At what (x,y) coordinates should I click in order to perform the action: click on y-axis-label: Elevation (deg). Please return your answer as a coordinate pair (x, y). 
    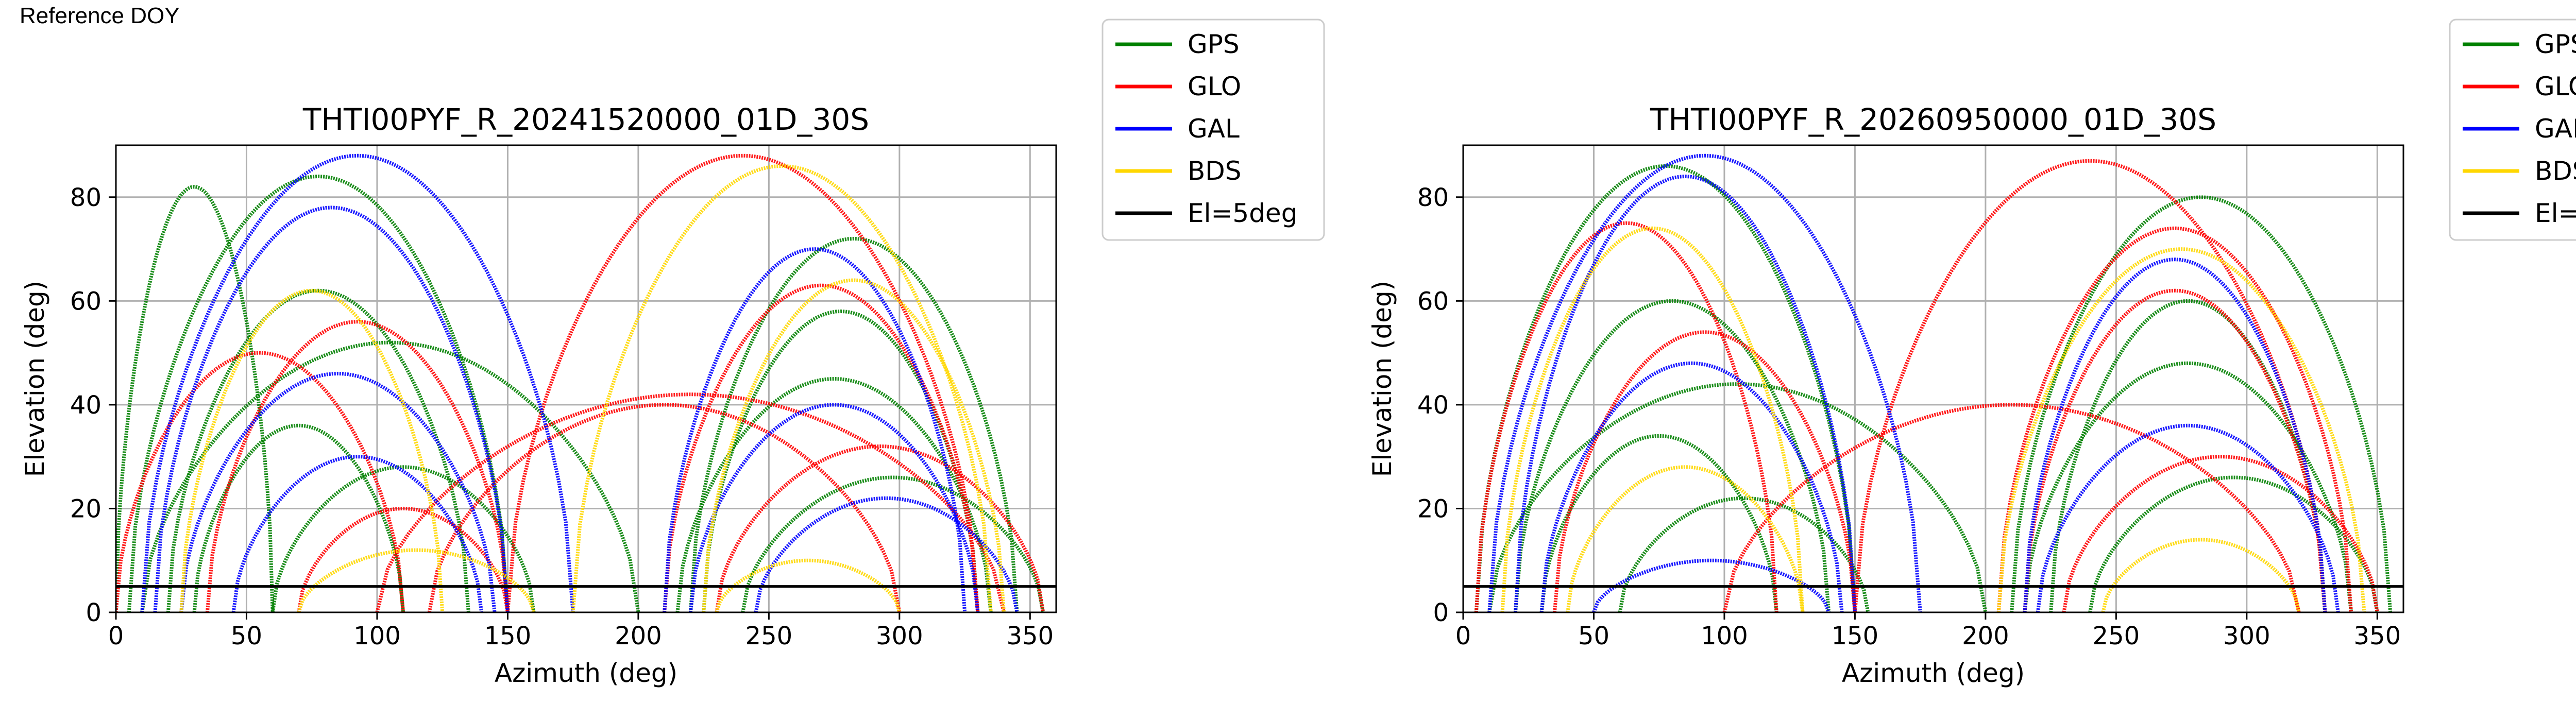
    Looking at the image, I should click on (35, 379).